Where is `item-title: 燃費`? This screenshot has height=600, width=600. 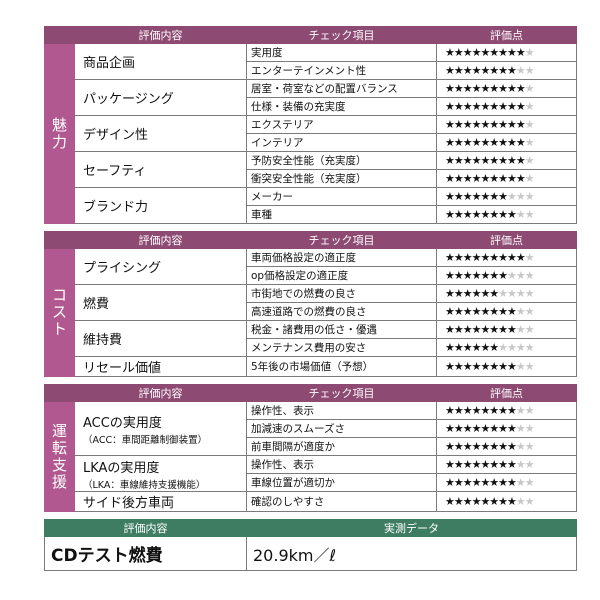
item-title: 燃費 is located at coordinates (96, 304).